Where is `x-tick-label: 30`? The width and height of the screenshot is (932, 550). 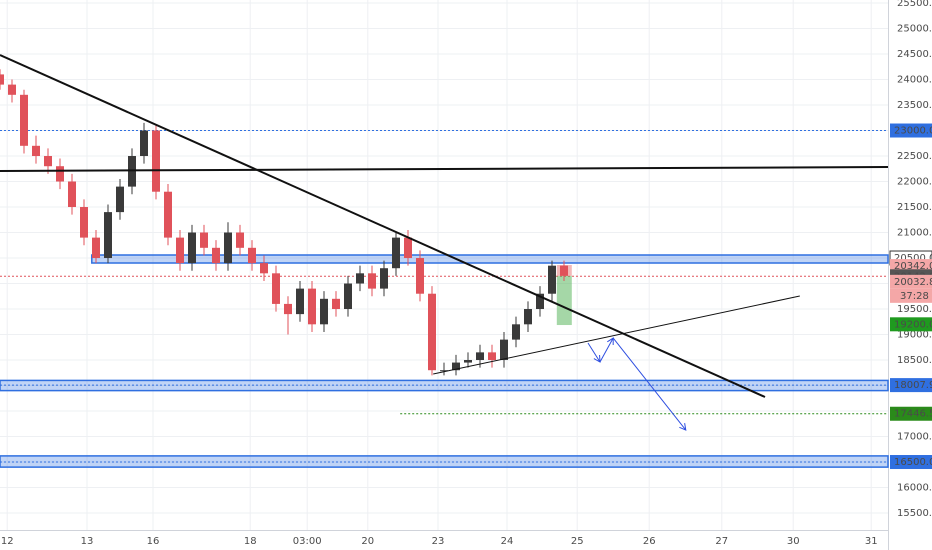 x-tick-label: 30 is located at coordinates (793, 541).